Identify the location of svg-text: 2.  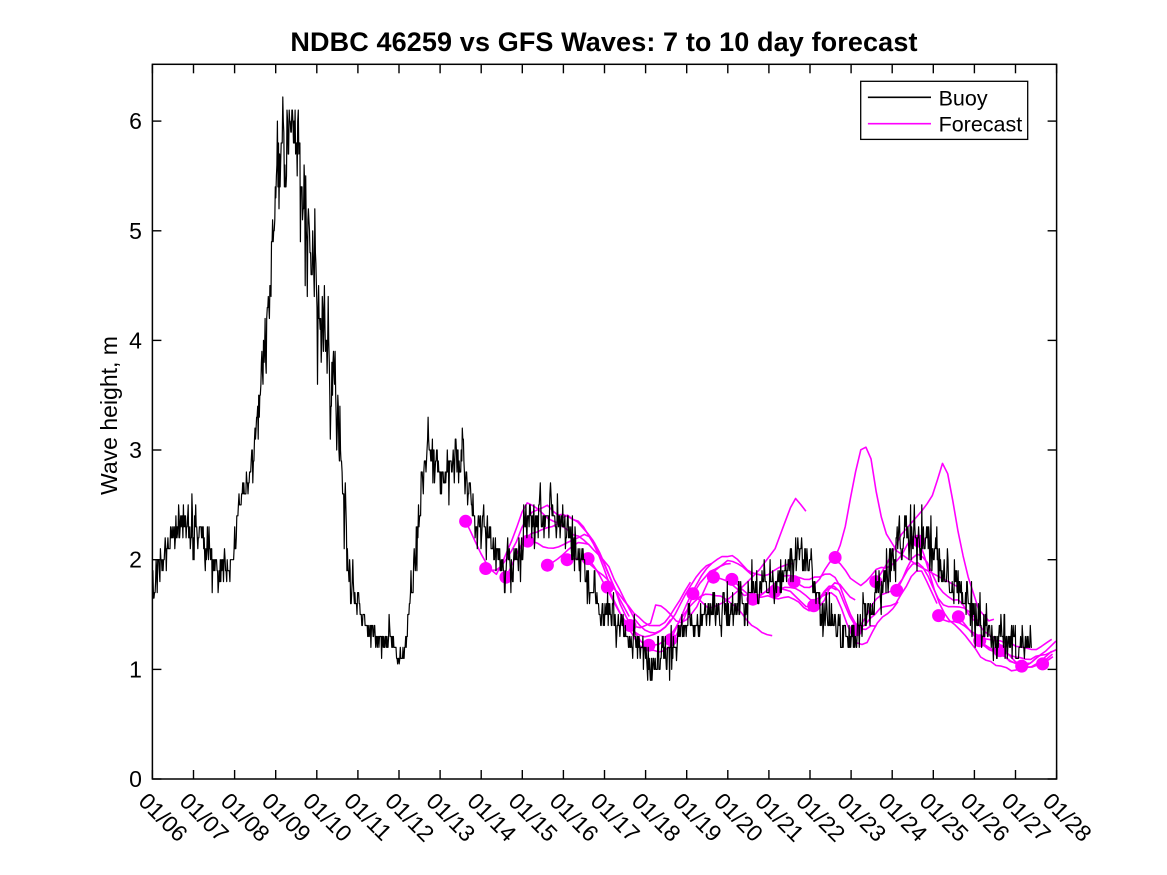
(135, 560).